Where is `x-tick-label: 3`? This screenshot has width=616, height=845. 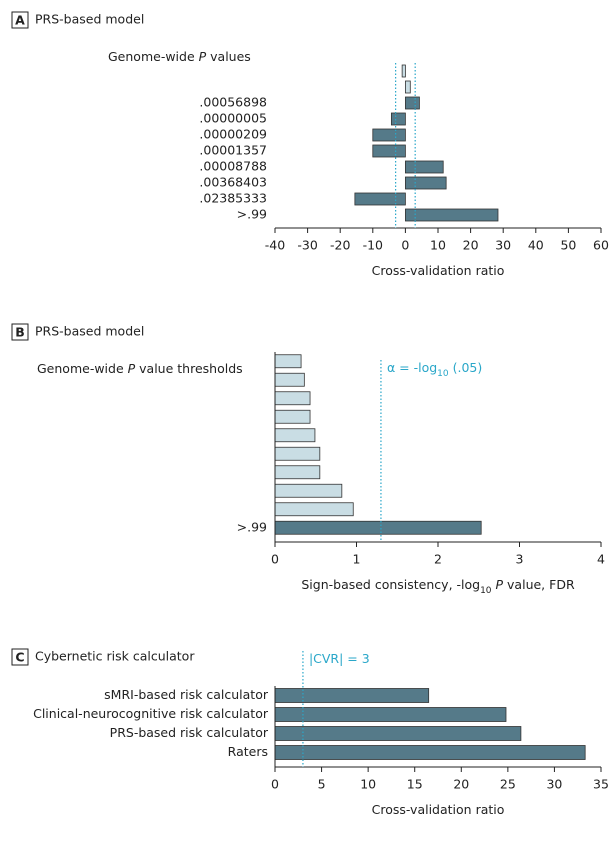
x-tick-label: 3 is located at coordinates (520, 559).